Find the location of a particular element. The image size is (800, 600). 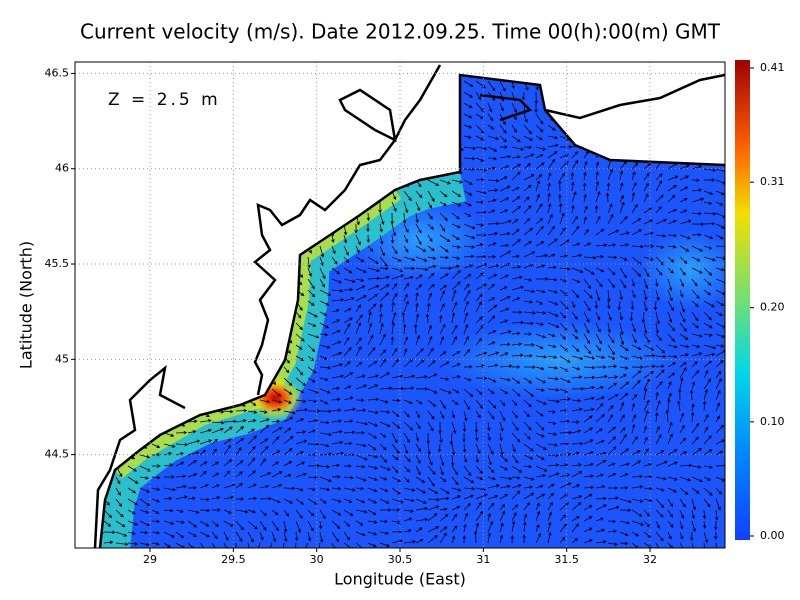

x-tick-label: 32 is located at coordinates (650, 559).